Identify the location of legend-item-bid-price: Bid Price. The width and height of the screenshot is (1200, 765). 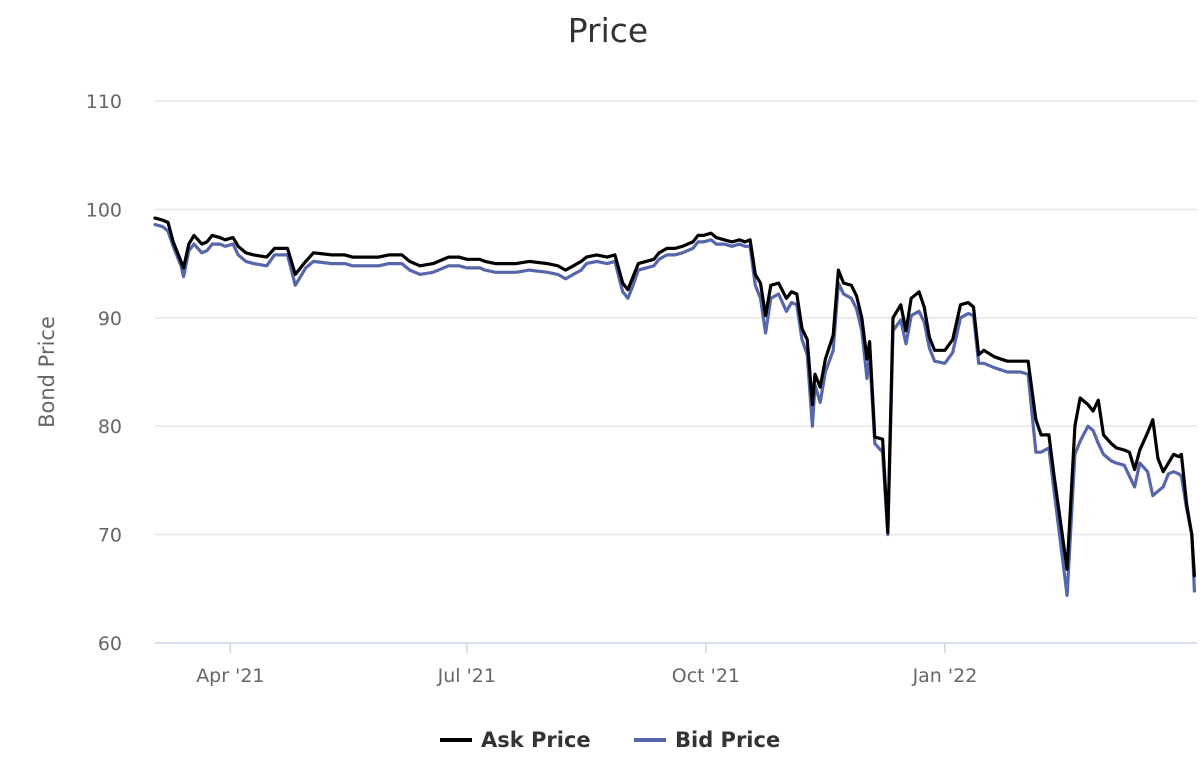
(707, 740).